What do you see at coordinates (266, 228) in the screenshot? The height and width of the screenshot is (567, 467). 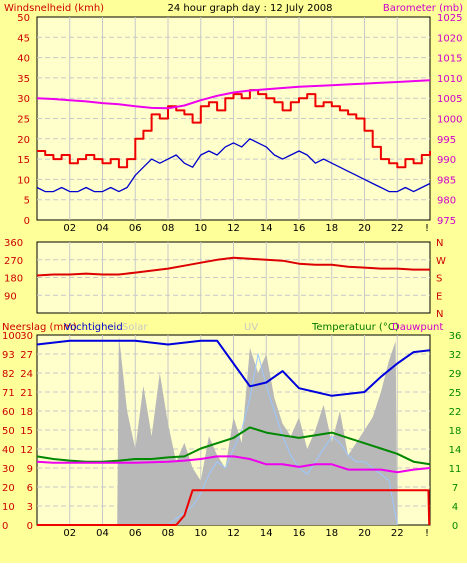 I see `wind-x-tick-label: 14` at bounding box center [266, 228].